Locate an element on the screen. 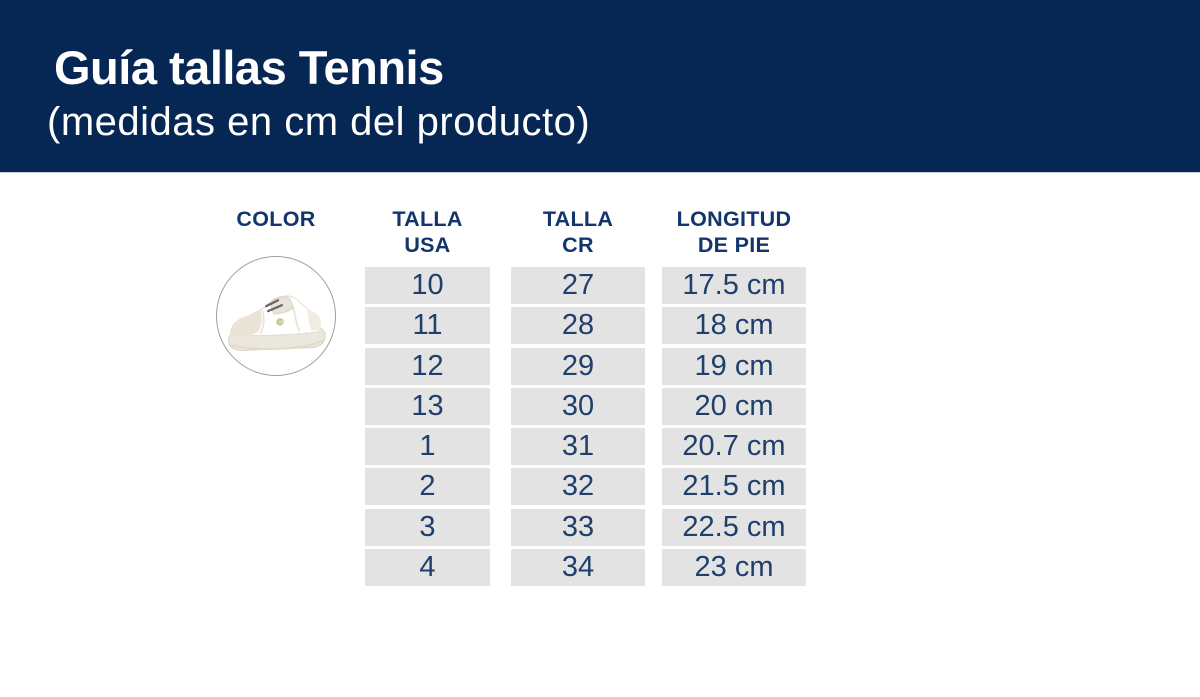 This screenshot has width=1200, height=697. column-header-talla-cr: TALLA CR is located at coordinates (578, 232).